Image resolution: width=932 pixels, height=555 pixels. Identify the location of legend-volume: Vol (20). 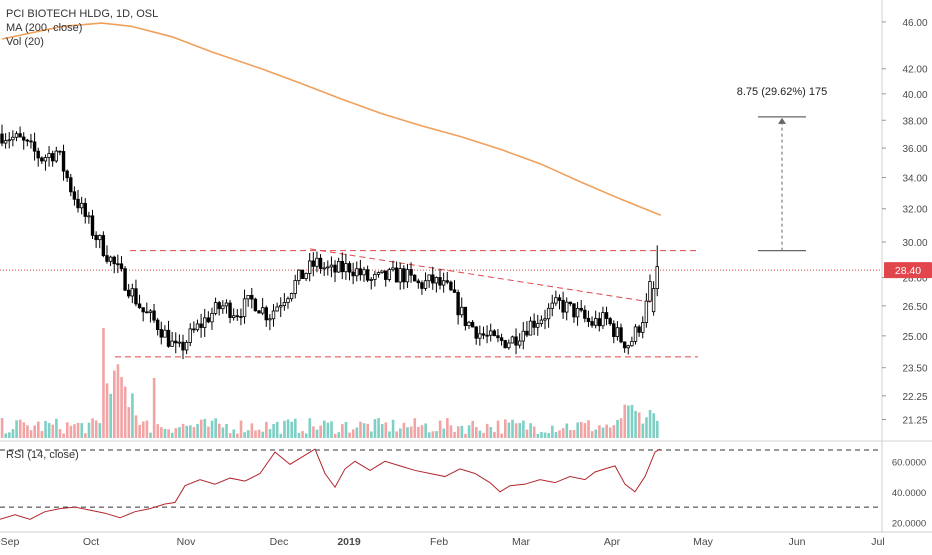
(25, 42).